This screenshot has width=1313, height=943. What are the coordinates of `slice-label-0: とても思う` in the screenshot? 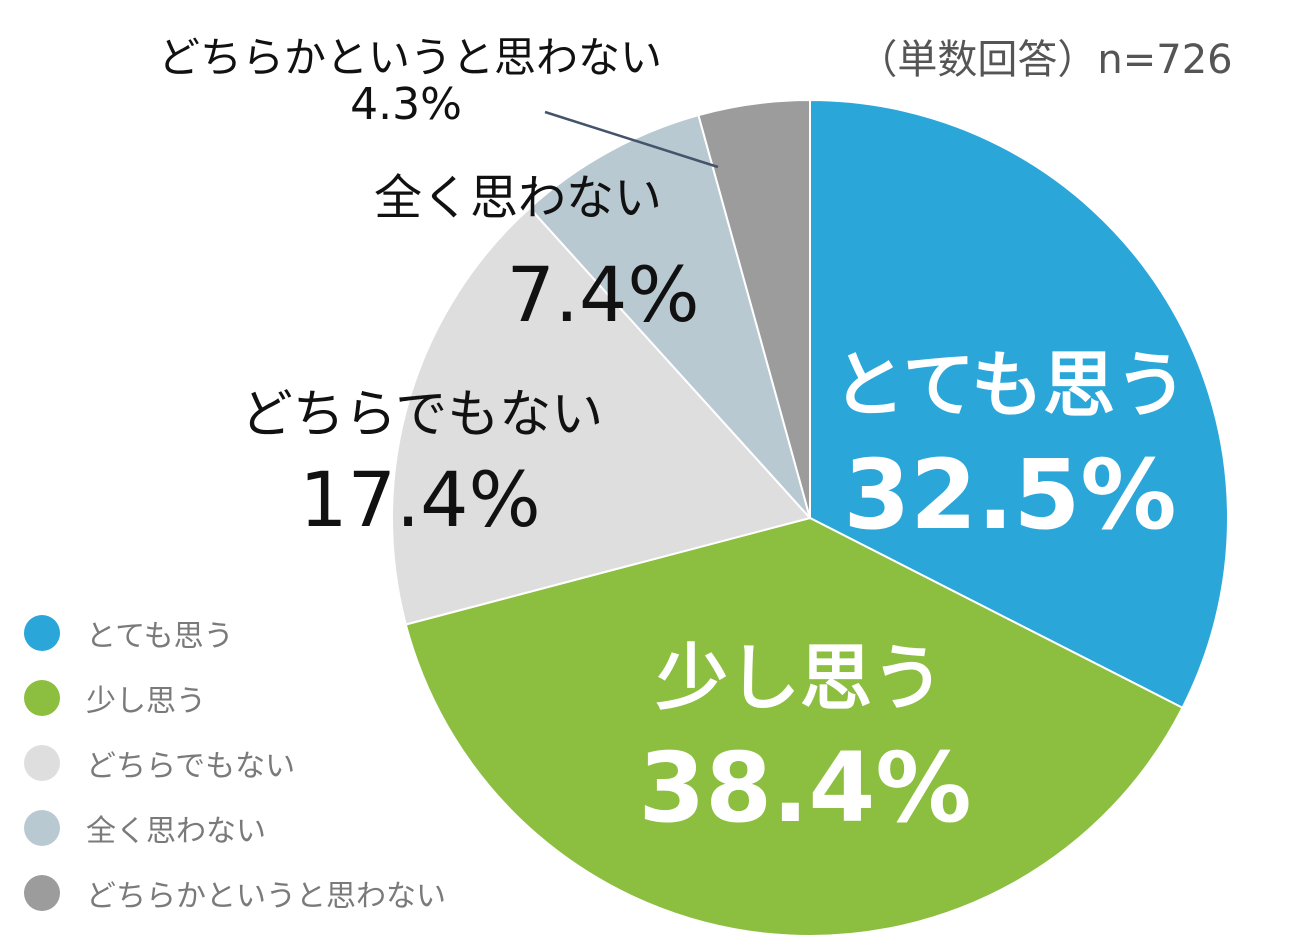 It's located at (1010, 385).